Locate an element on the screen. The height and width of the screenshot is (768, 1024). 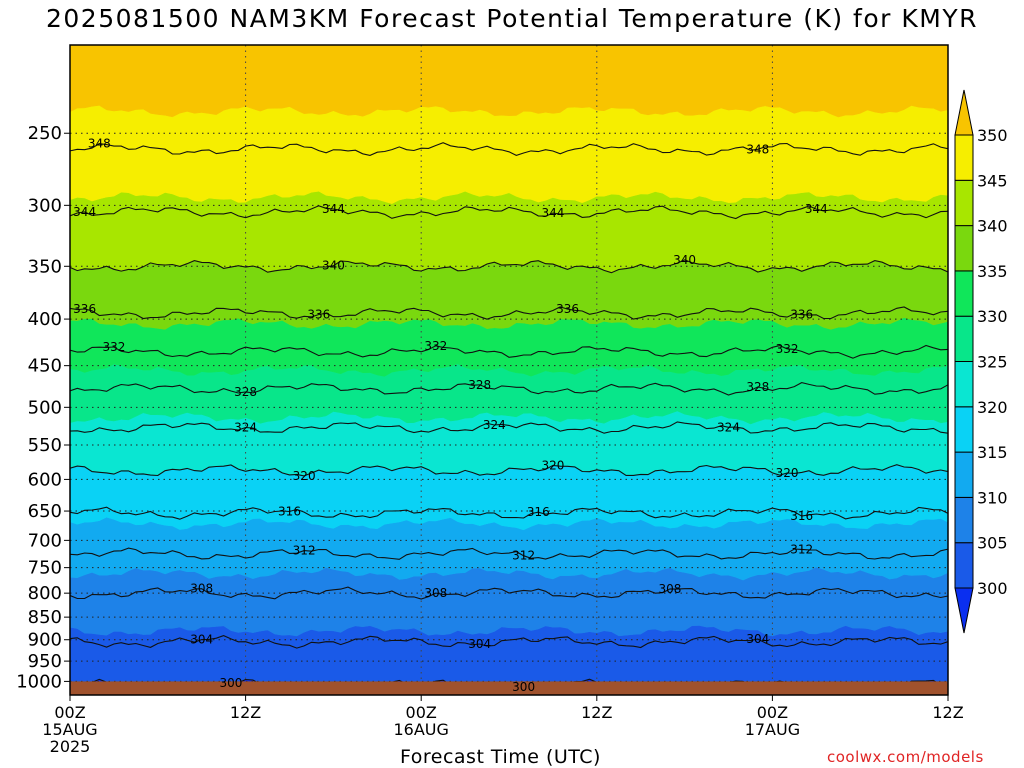
x-tick-sublabel: 17AUG is located at coordinates (772, 729).